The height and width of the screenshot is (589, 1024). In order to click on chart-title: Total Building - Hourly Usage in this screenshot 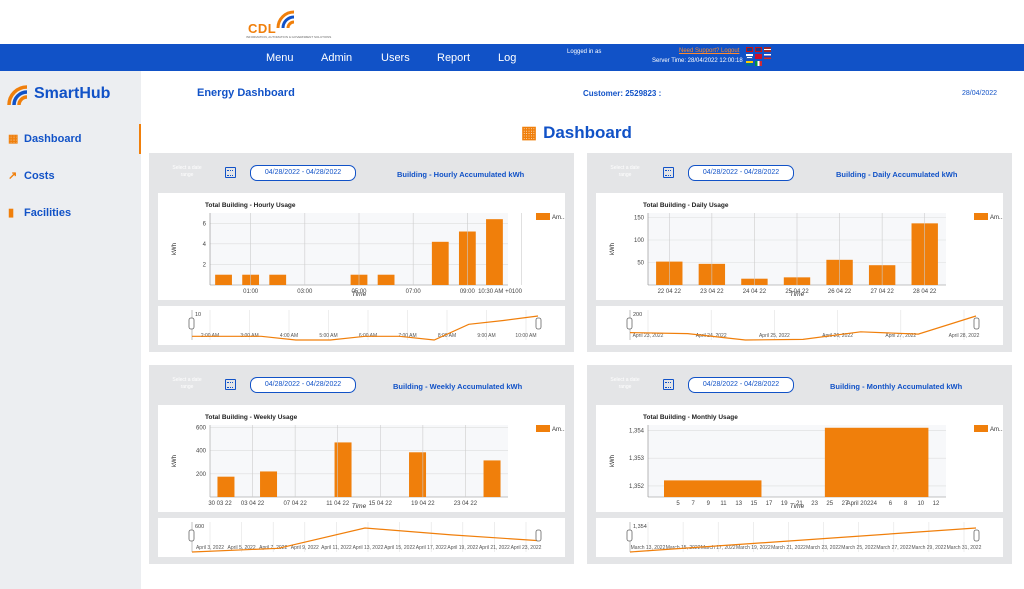, I will do `click(250, 205)`.